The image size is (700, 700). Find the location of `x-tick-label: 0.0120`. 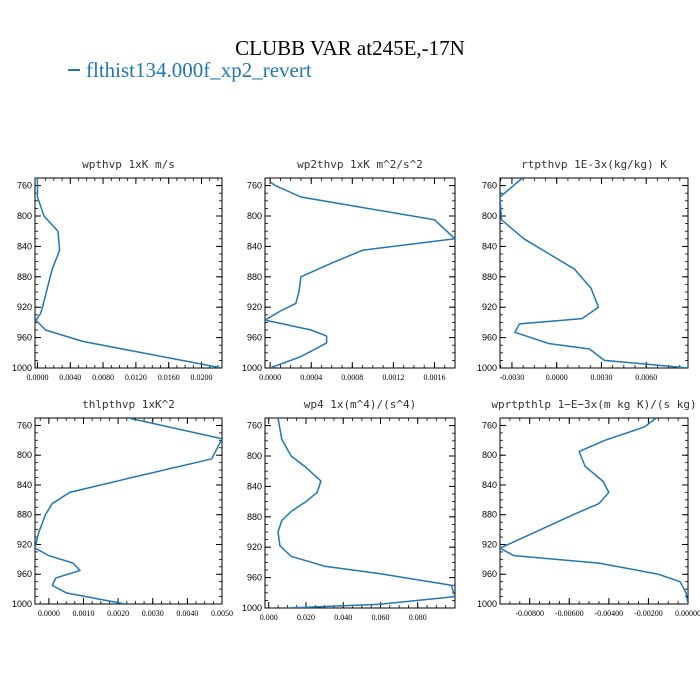

x-tick-label: 0.0120 is located at coordinates (136, 377).